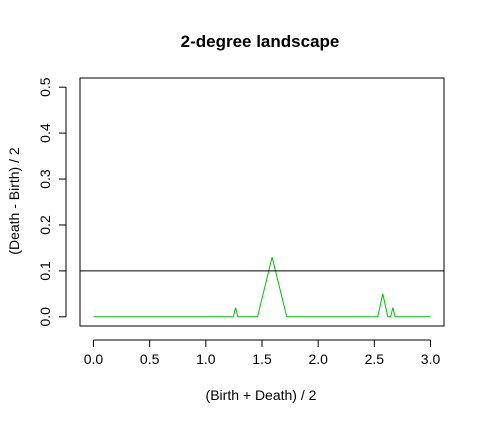  I want to click on y-tick-label: 0.5, so click(45, 87).